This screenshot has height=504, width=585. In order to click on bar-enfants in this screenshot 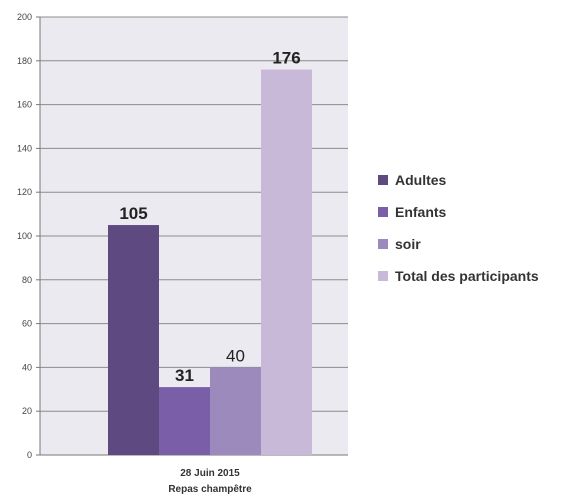, I will do `click(184, 421)`.